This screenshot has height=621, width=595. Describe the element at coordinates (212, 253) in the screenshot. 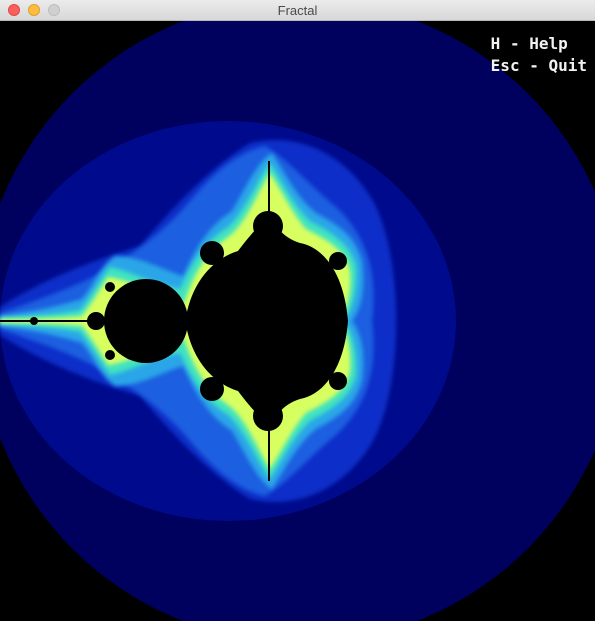

I see `upper-left-bulb` at that location.